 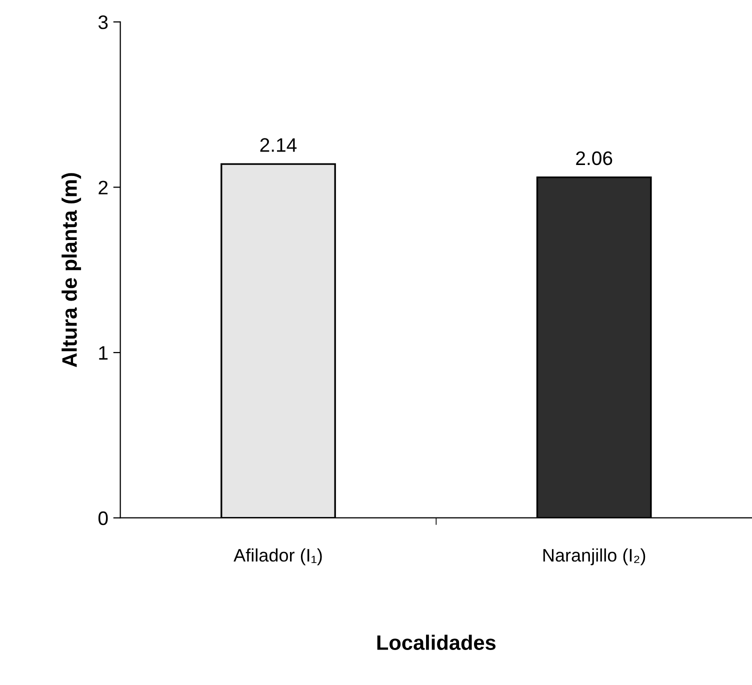 What do you see at coordinates (103, 353) in the screenshot?
I see `y-tick-label: 1` at bounding box center [103, 353].